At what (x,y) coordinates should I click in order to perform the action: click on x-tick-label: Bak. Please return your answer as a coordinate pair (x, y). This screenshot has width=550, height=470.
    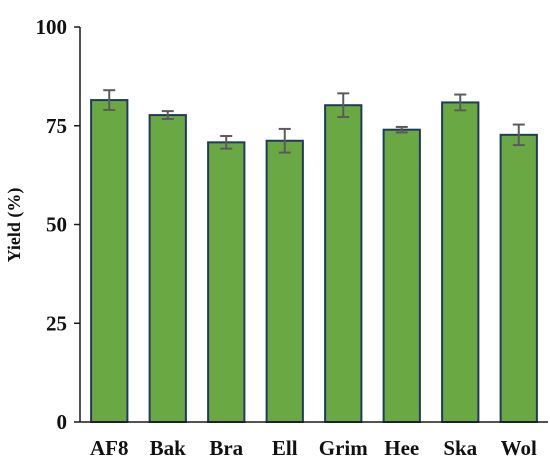
    Looking at the image, I should click on (168, 448).